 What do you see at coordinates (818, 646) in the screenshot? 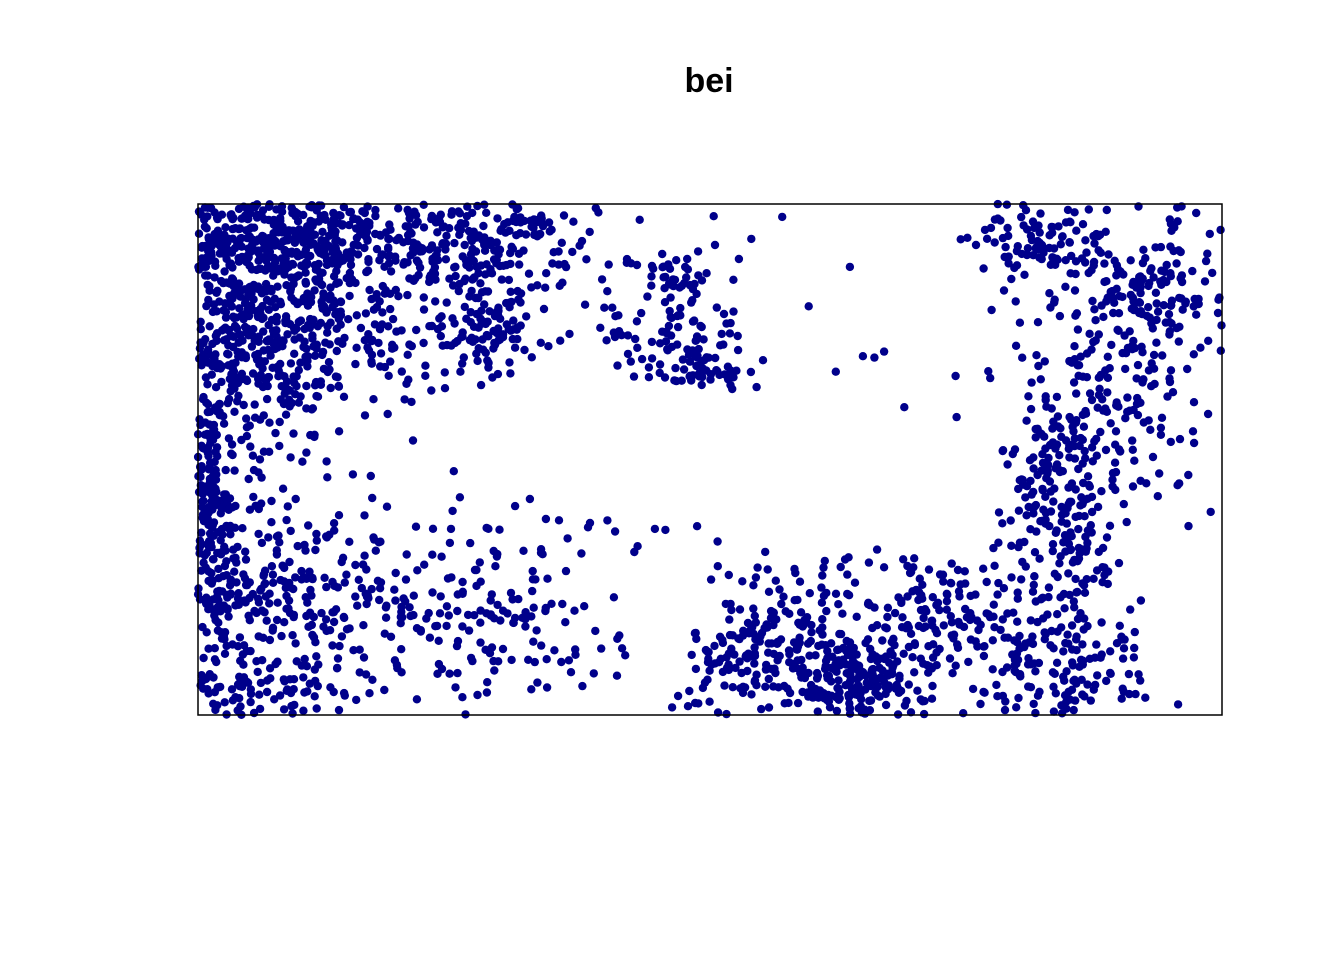
I see `data-point-2035` at bounding box center [818, 646].